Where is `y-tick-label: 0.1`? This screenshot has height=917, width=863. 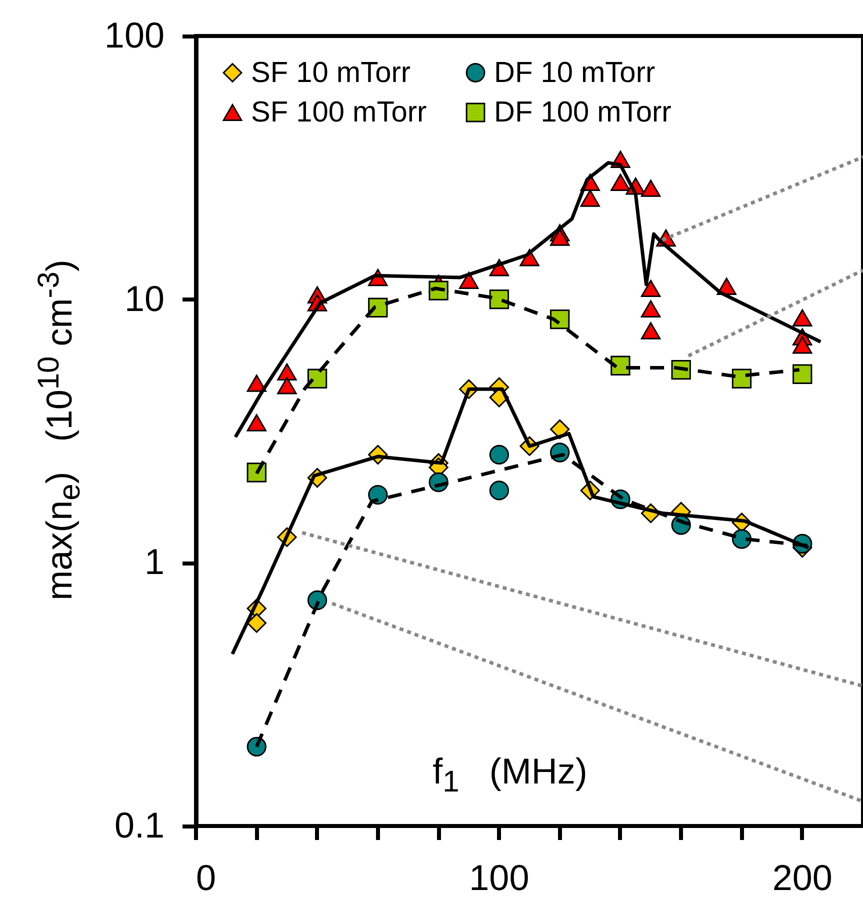 y-tick-label: 0.1 is located at coordinates (139, 825).